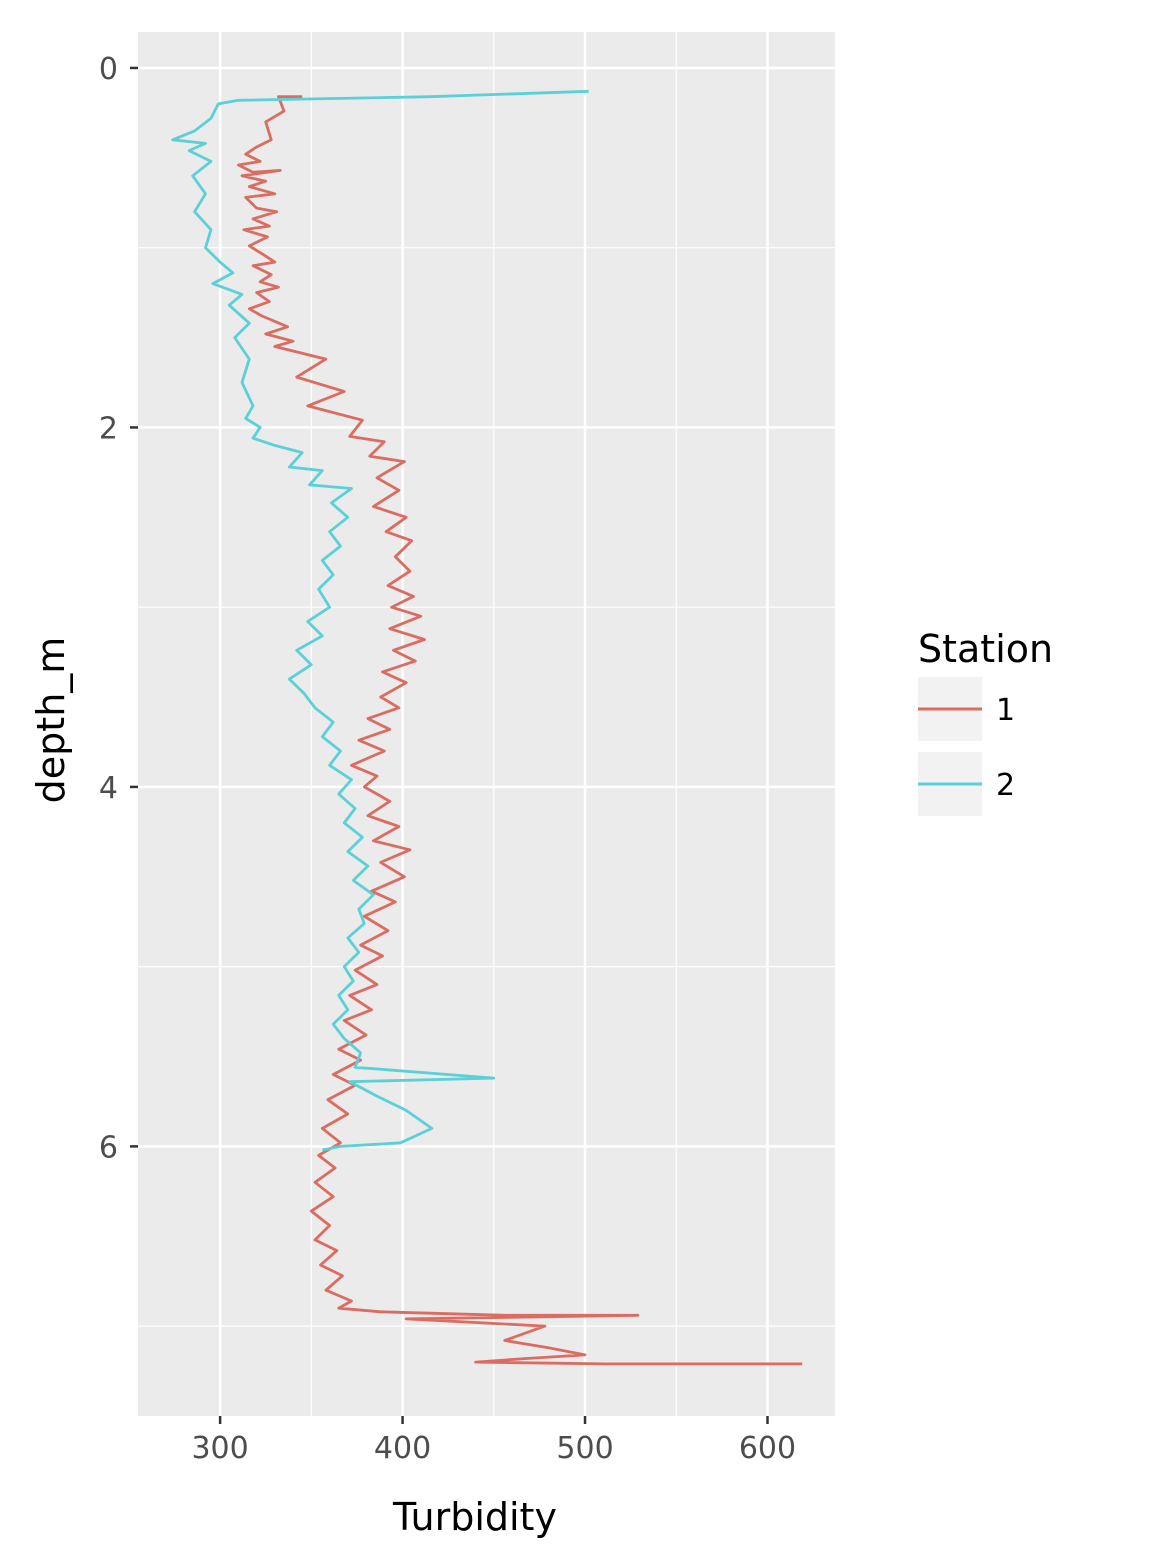 Image resolution: width=1160 pixels, height=1568 pixels. What do you see at coordinates (584, 1448) in the screenshot?
I see `x-tick-label: 500` at bounding box center [584, 1448].